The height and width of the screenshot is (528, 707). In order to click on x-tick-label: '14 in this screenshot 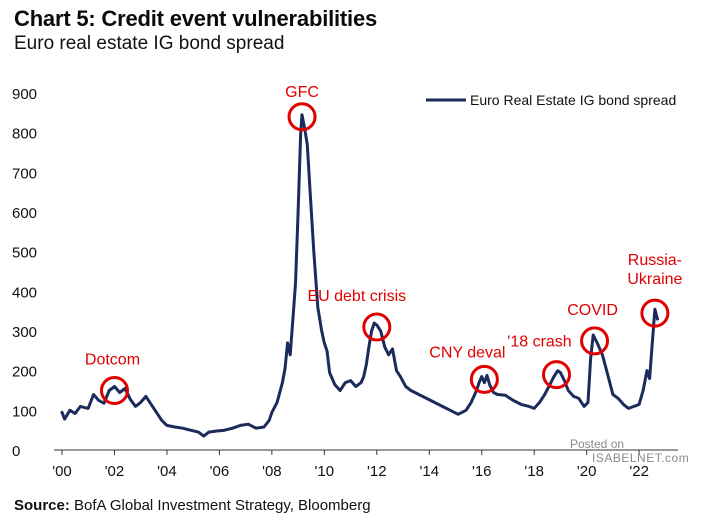, I will do `click(429, 471)`.